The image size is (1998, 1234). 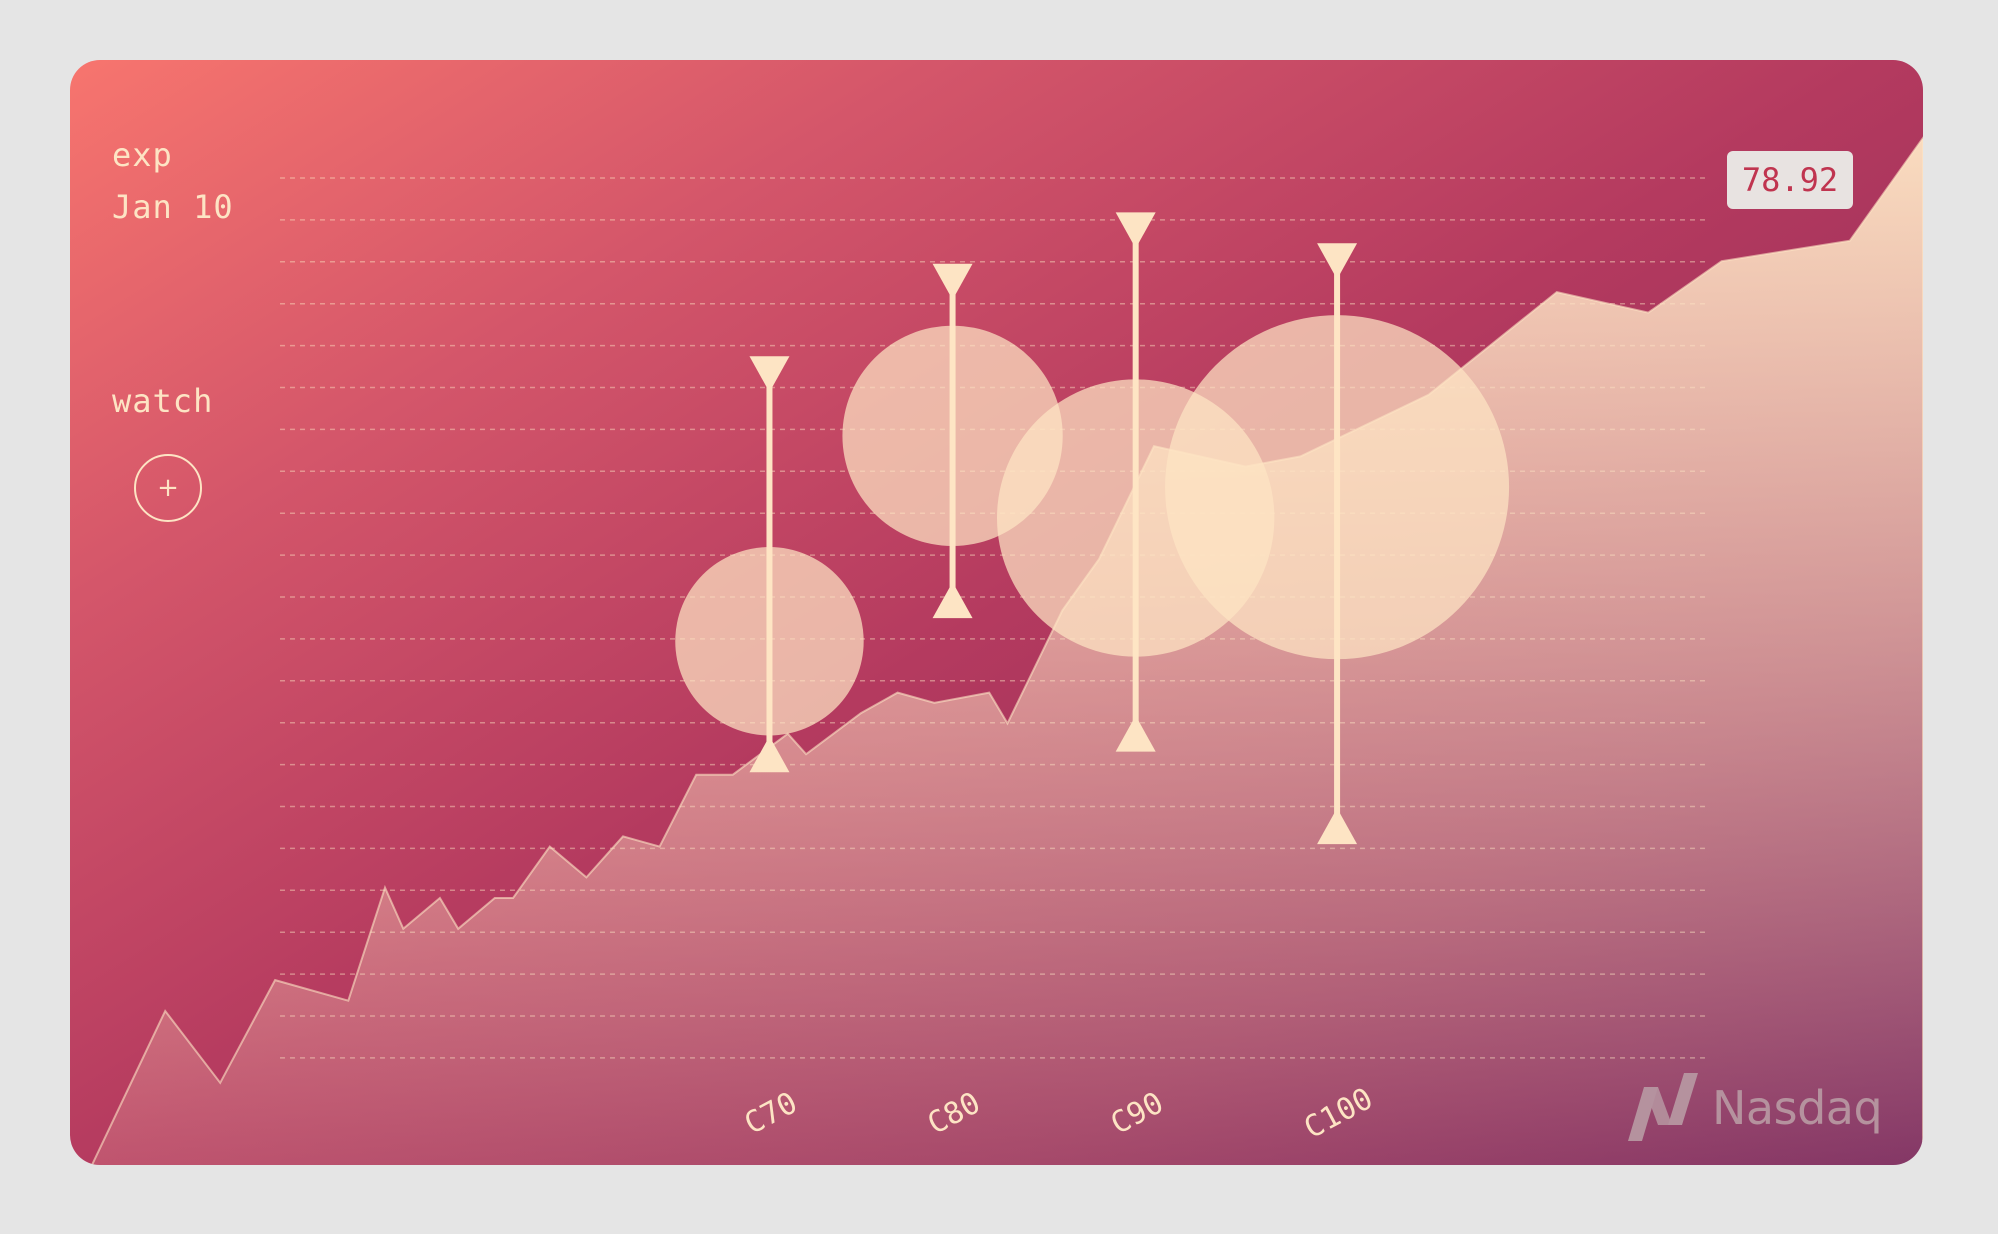 What do you see at coordinates (173, 207) in the screenshot?
I see `expiry-date: Jan 10` at bounding box center [173, 207].